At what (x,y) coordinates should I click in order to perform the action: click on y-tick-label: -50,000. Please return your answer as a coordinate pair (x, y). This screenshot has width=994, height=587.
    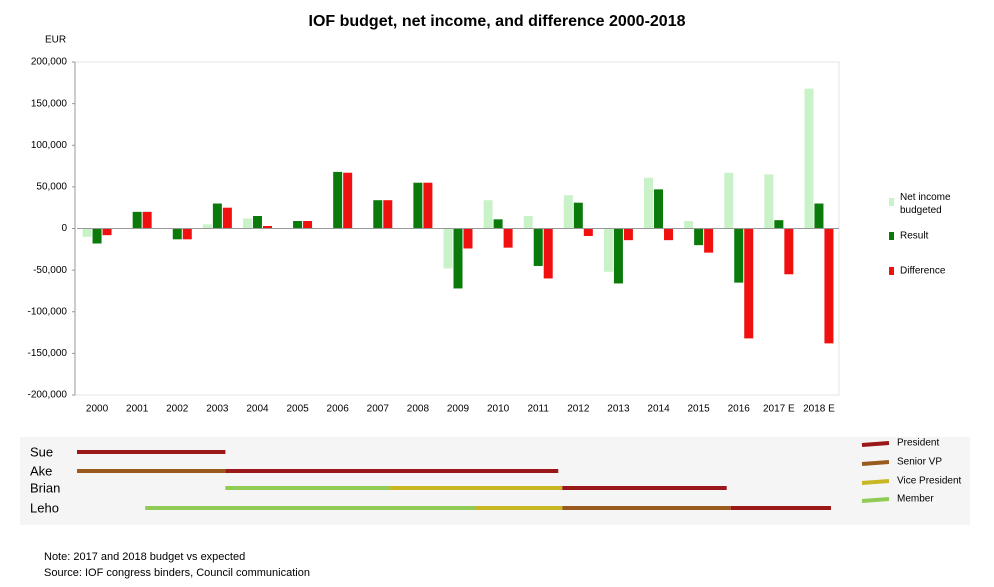
    Looking at the image, I should click on (50, 270).